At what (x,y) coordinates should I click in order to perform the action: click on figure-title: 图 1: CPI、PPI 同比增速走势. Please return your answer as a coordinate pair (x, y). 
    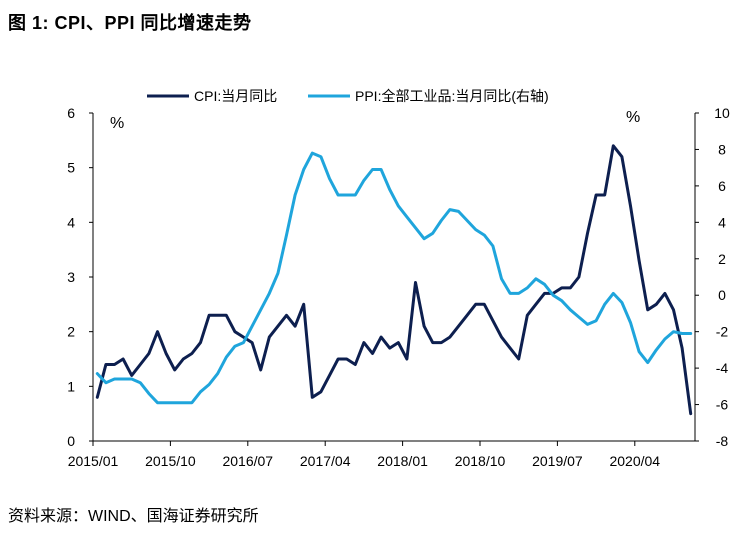
    Looking at the image, I should click on (130, 23).